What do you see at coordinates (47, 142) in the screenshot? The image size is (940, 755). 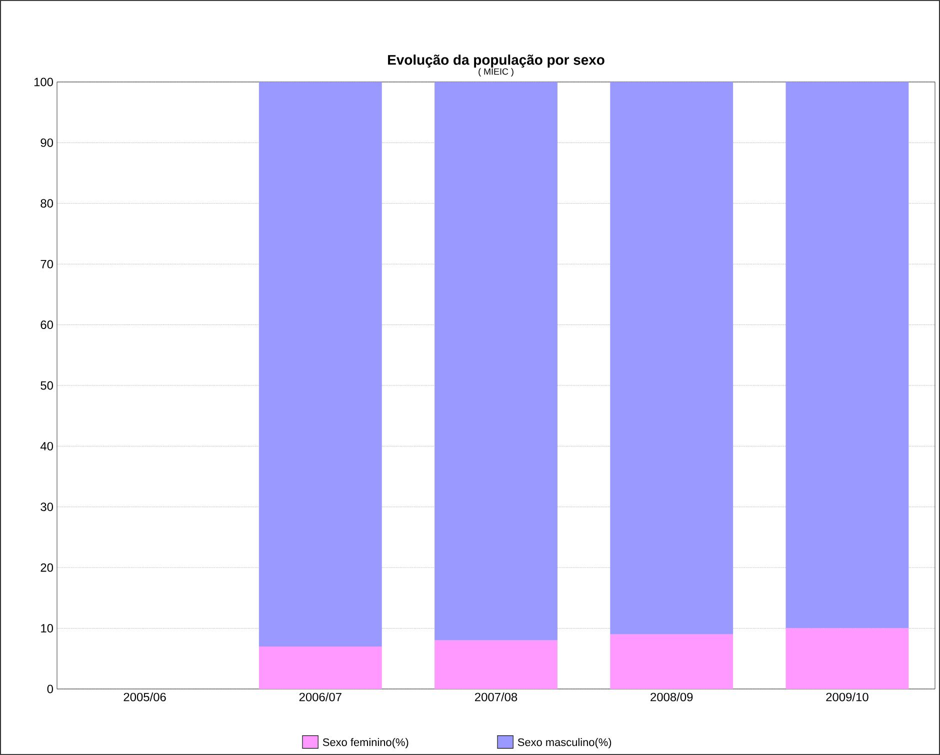 I see `y-tick-label: 90` at bounding box center [47, 142].